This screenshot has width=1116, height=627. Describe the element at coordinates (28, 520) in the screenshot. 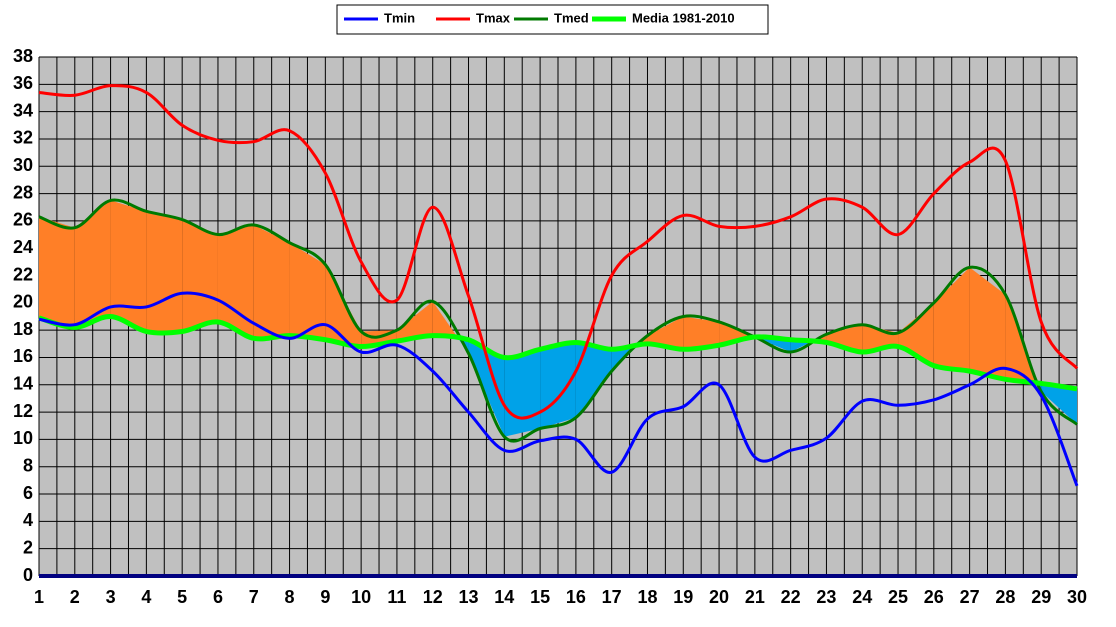

I see `y-tick-label: 4` at that location.